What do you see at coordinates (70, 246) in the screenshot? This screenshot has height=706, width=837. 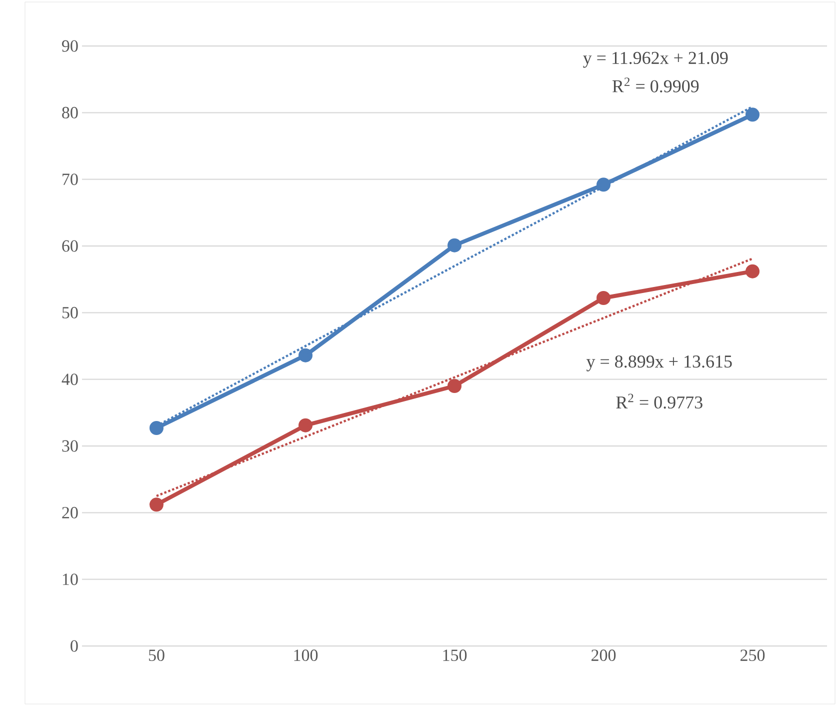 I see `y-tick-label: 60` at bounding box center [70, 246].